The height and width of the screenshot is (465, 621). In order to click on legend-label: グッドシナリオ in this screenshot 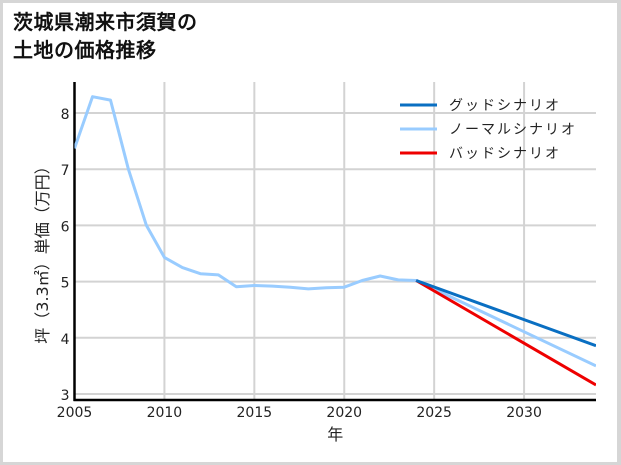, I will do `click(505, 106)`.